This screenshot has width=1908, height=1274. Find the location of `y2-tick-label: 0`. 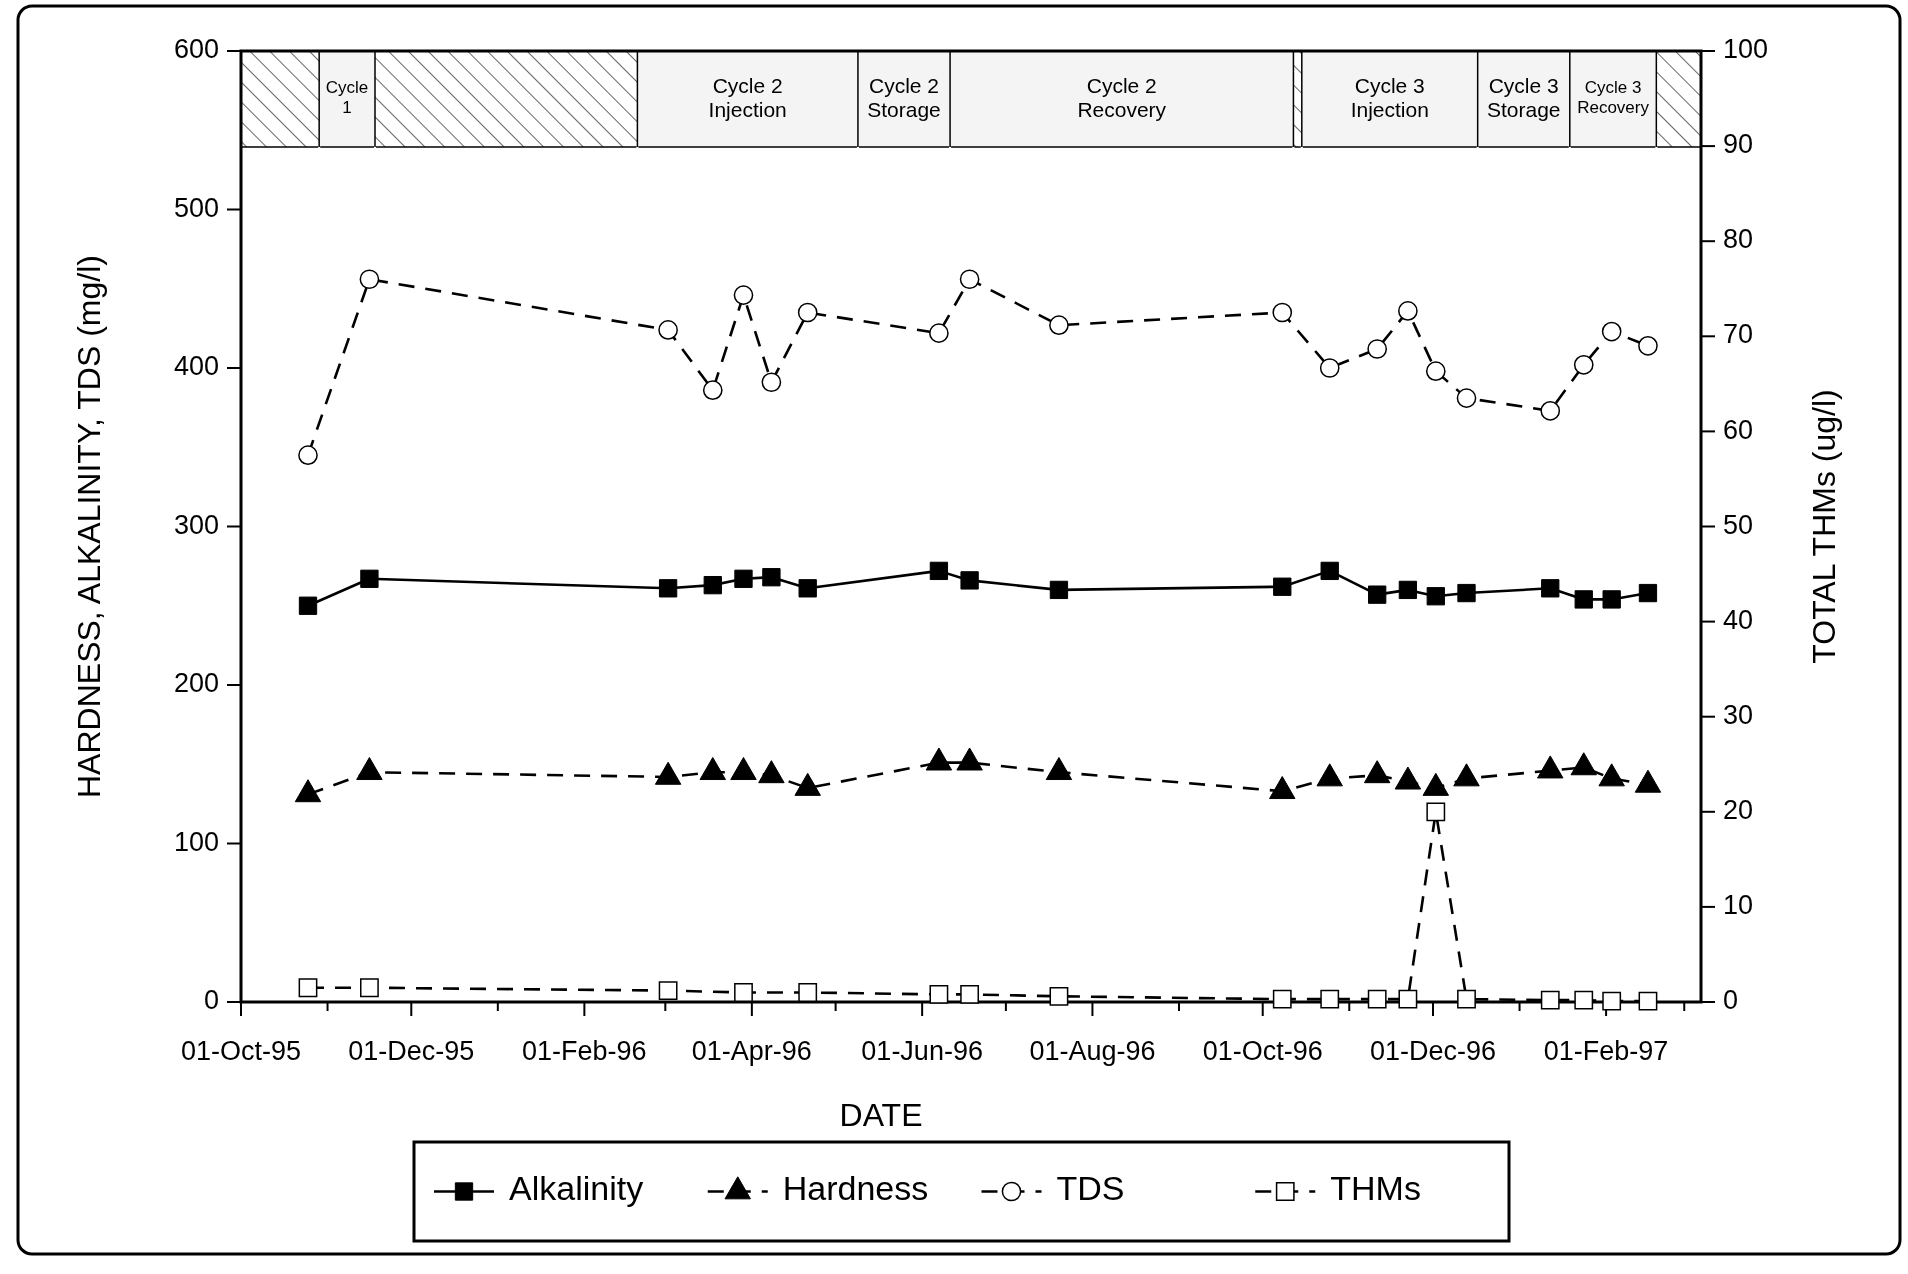

y2-tick-label: 0 is located at coordinates (1731, 1000).